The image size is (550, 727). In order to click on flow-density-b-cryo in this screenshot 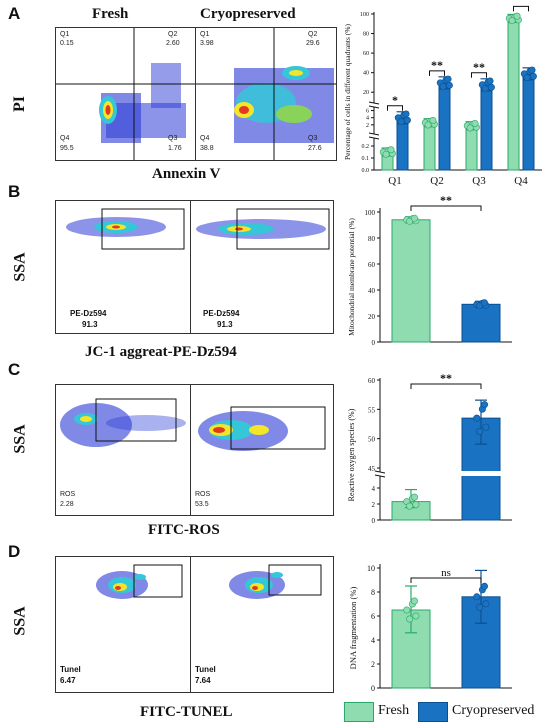, I will do `click(263, 229)`.